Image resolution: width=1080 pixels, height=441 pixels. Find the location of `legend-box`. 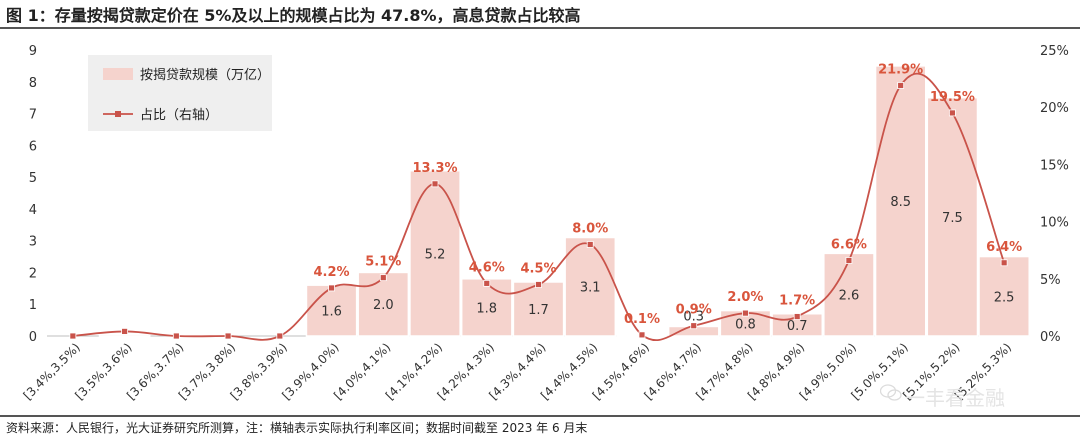

legend-box is located at coordinates (180, 93).